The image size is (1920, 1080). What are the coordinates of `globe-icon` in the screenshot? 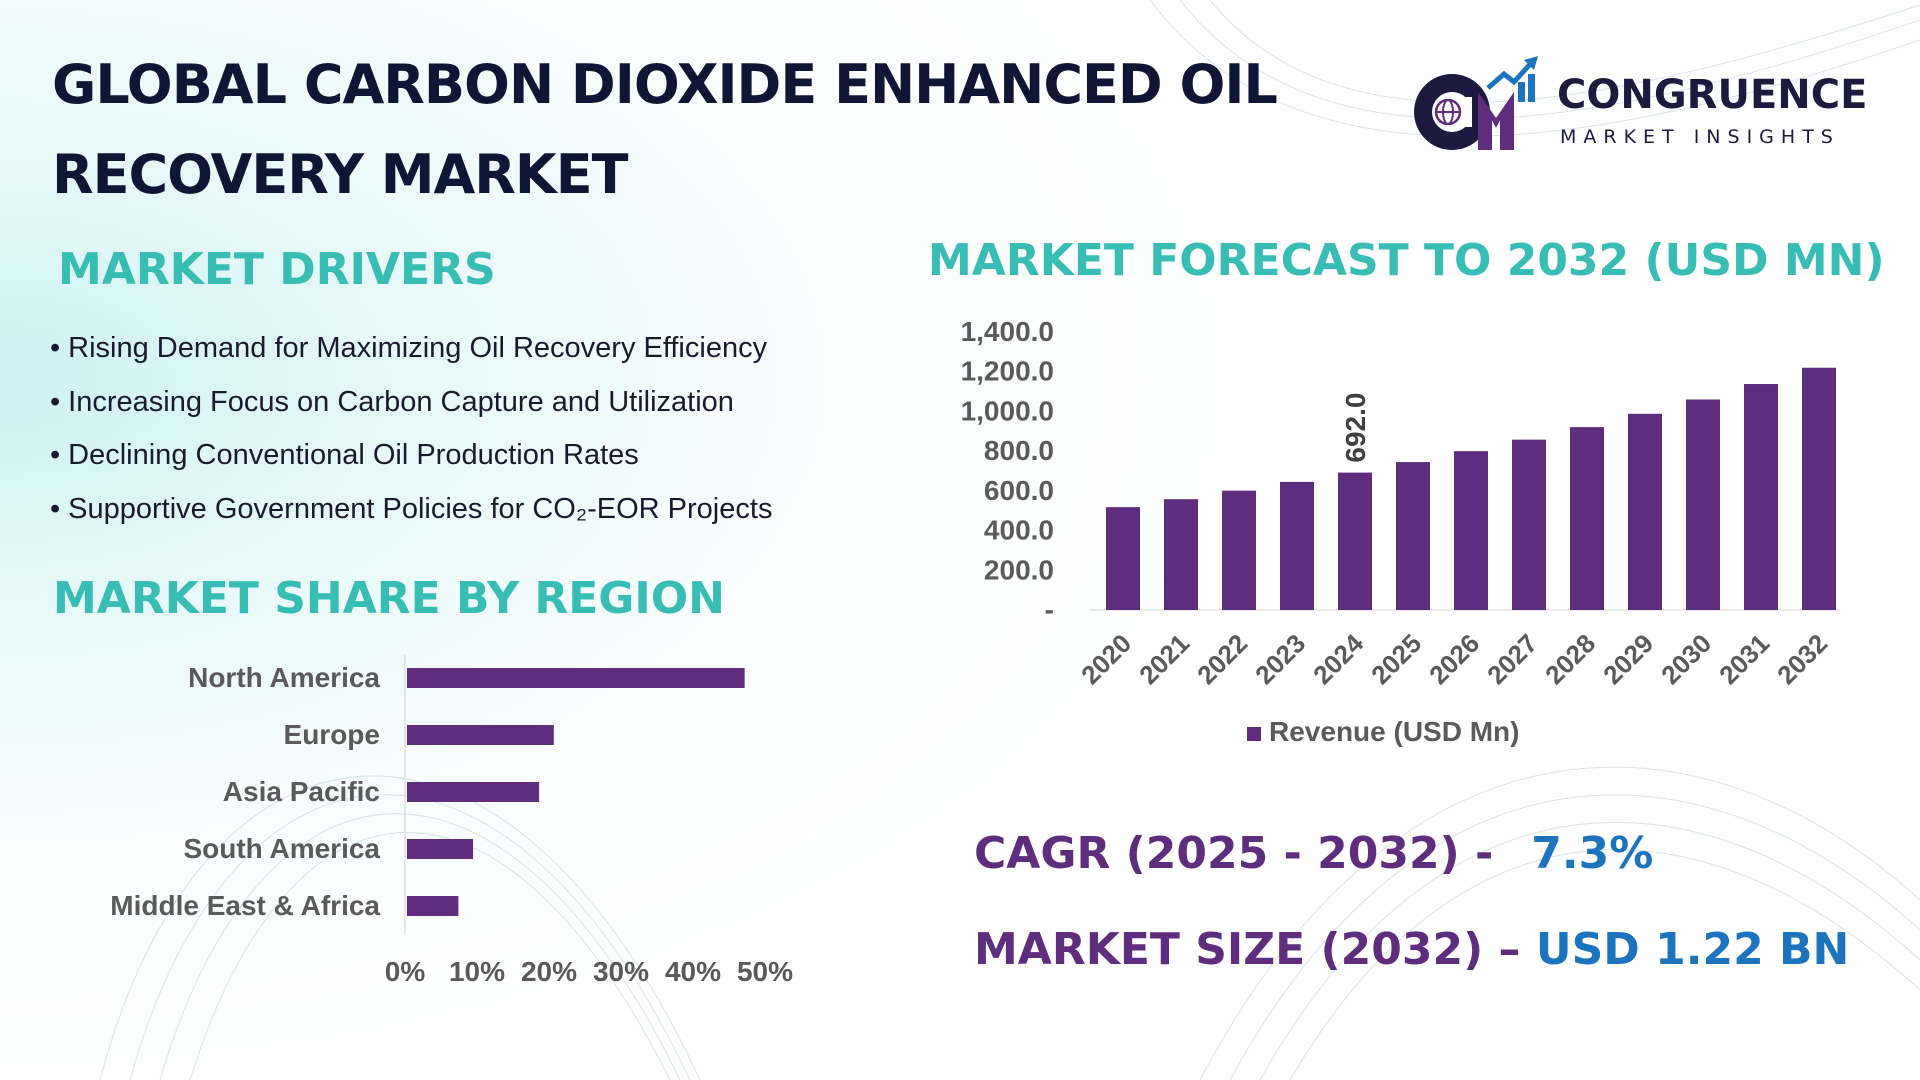 It's located at (1448, 112).